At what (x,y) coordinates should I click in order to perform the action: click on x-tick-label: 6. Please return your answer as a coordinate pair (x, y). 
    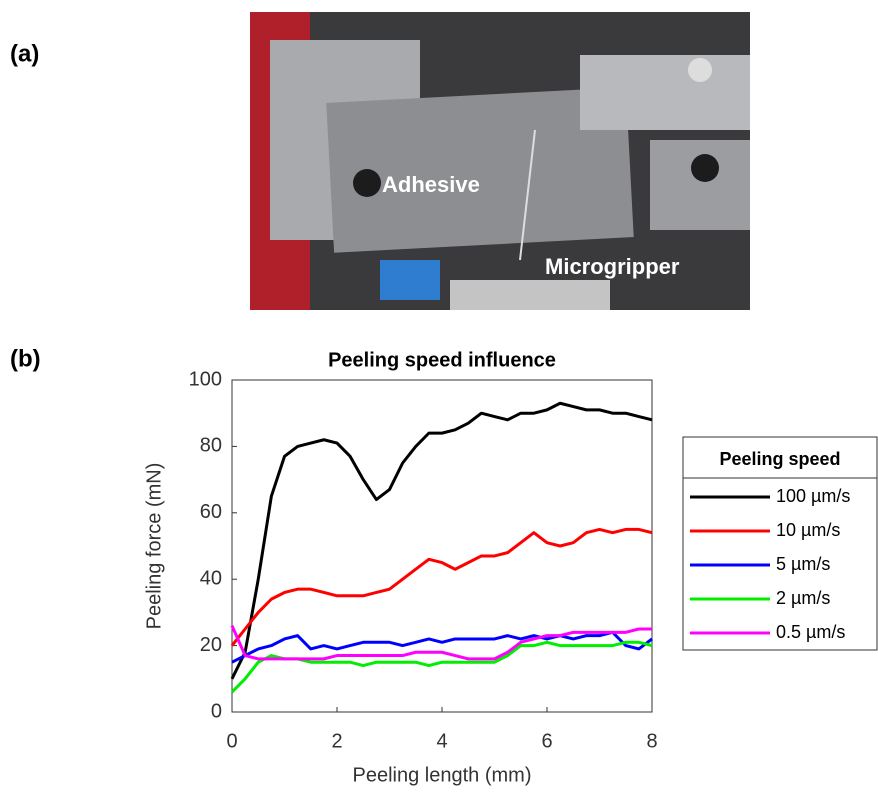
    Looking at the image, I should click on (546, 741).